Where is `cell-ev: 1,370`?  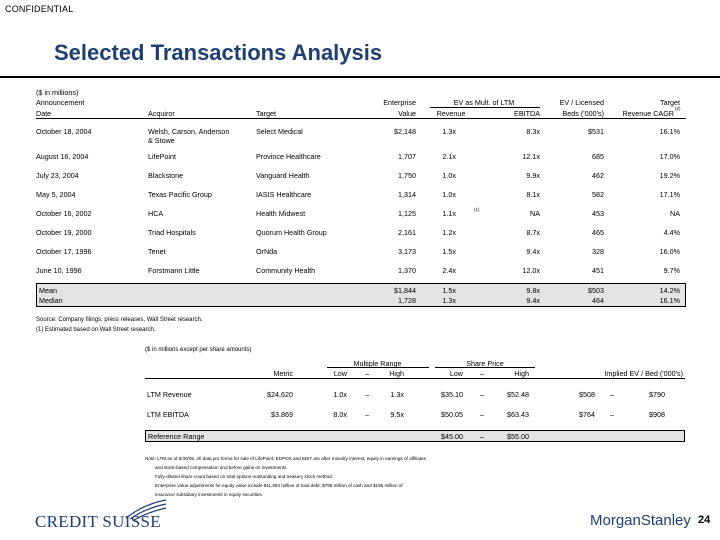 cell-ev: 1,370 is located at coordinates (407, 270).